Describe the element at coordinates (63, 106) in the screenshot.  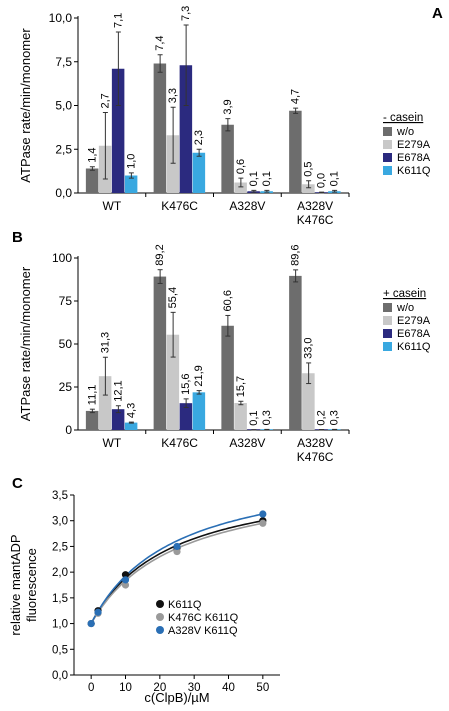
I see `y-tick-label: 5,0` at that location.